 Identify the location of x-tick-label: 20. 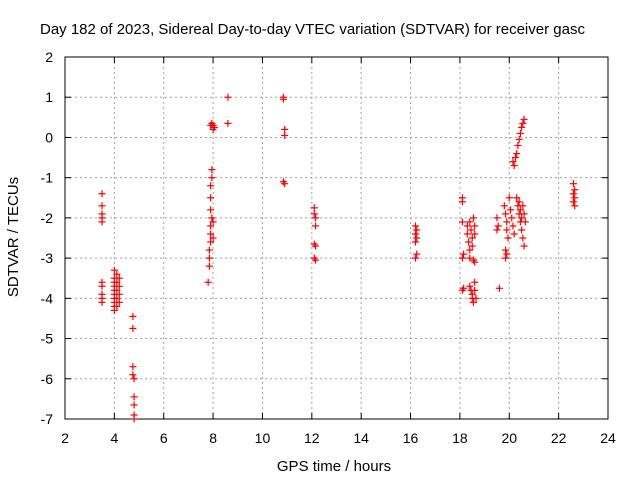
(509, 438).